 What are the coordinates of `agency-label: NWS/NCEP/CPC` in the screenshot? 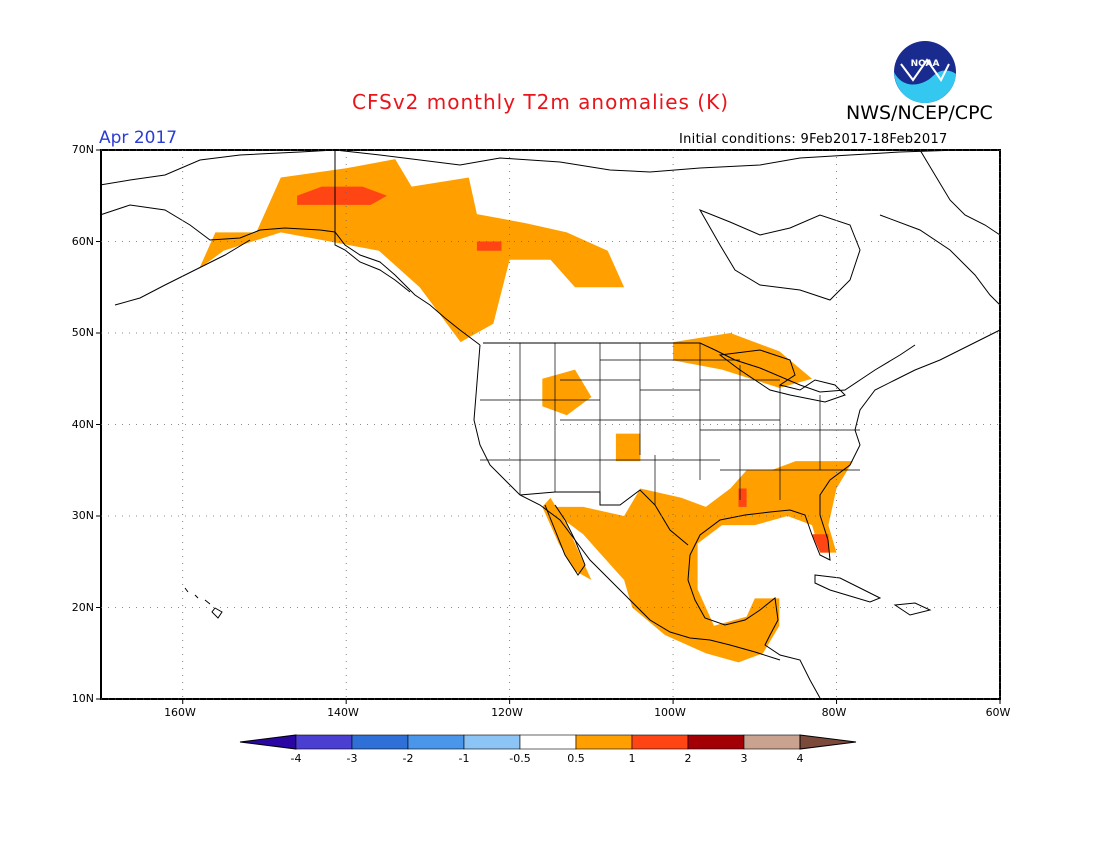 It's located at (919, 113).